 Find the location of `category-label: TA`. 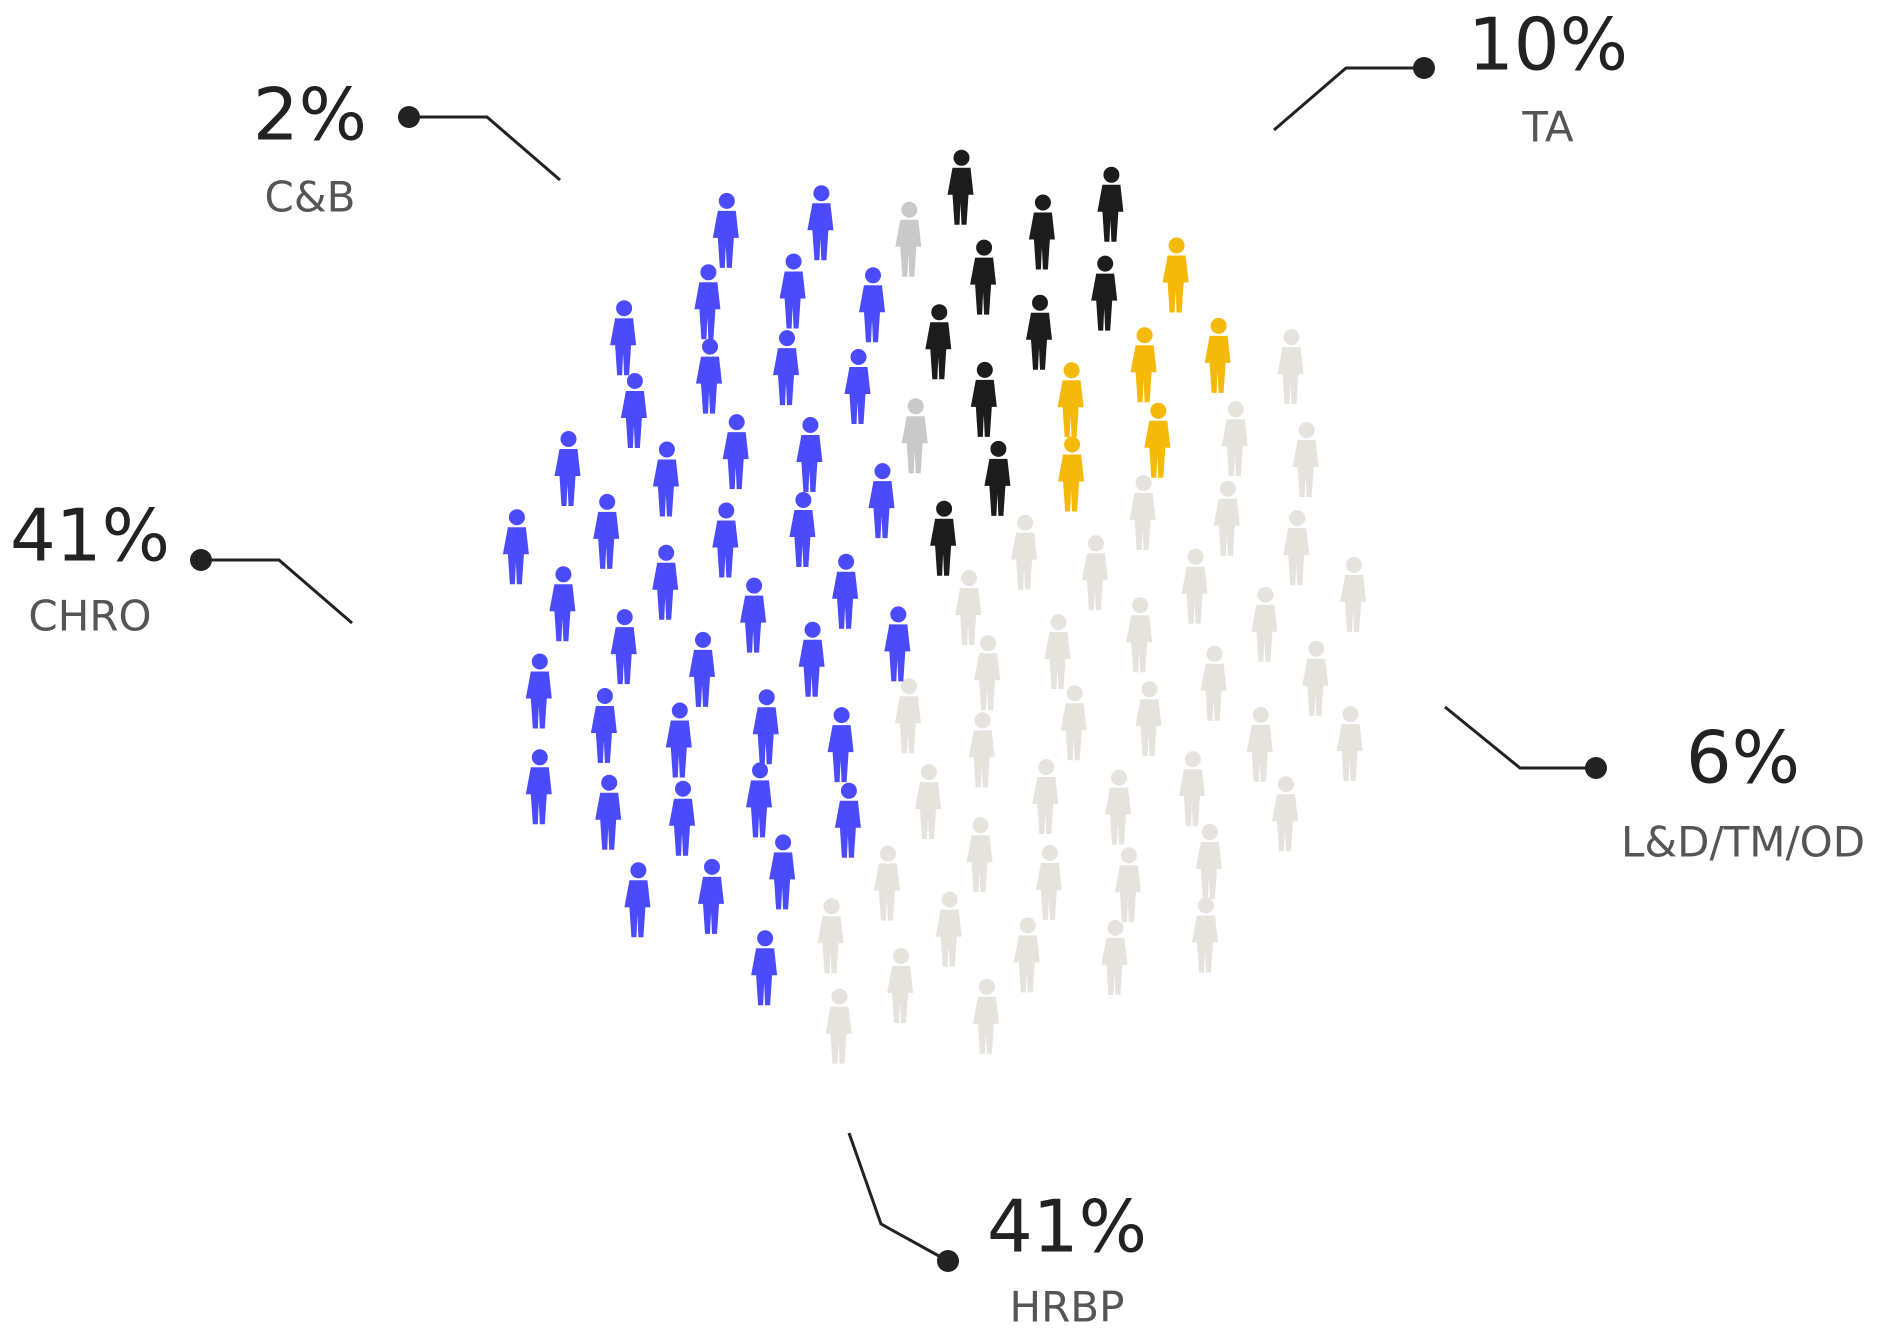

category-label: TA is located at coordinates (1547, 127).